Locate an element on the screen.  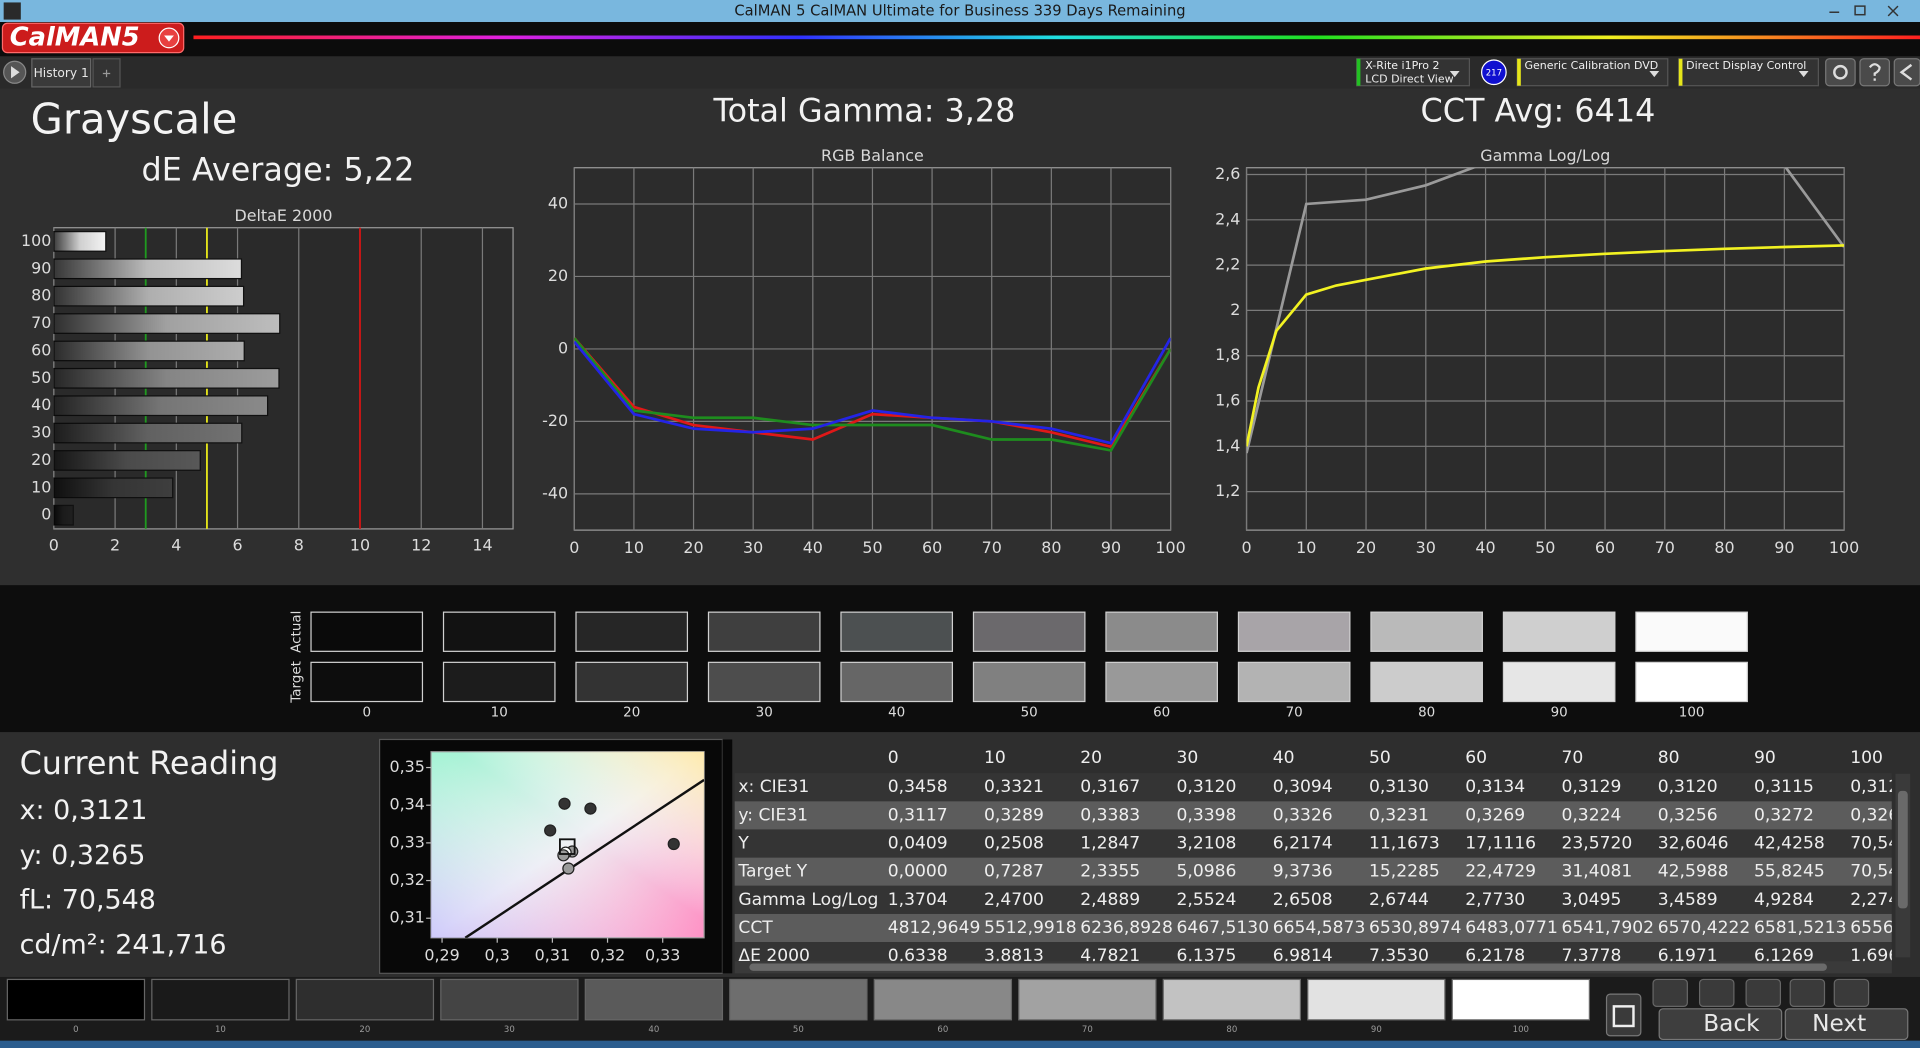
table-cell: 6,2174 is located at coordinates (1303, 844).